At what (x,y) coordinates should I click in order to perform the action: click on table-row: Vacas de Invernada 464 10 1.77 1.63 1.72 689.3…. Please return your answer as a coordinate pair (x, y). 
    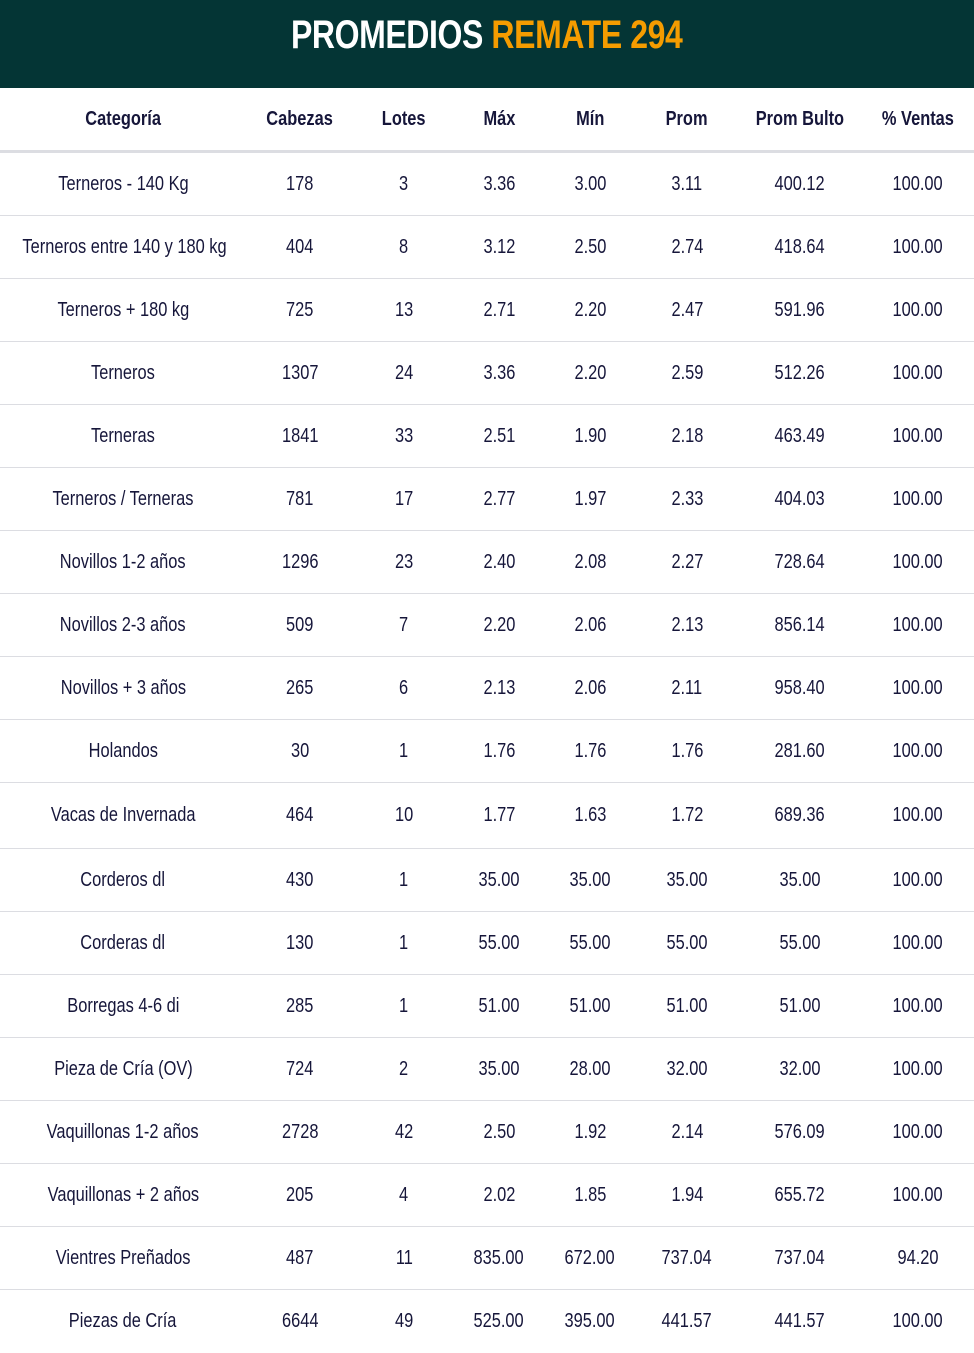
    Looking at the image, I should click on (487, 815).